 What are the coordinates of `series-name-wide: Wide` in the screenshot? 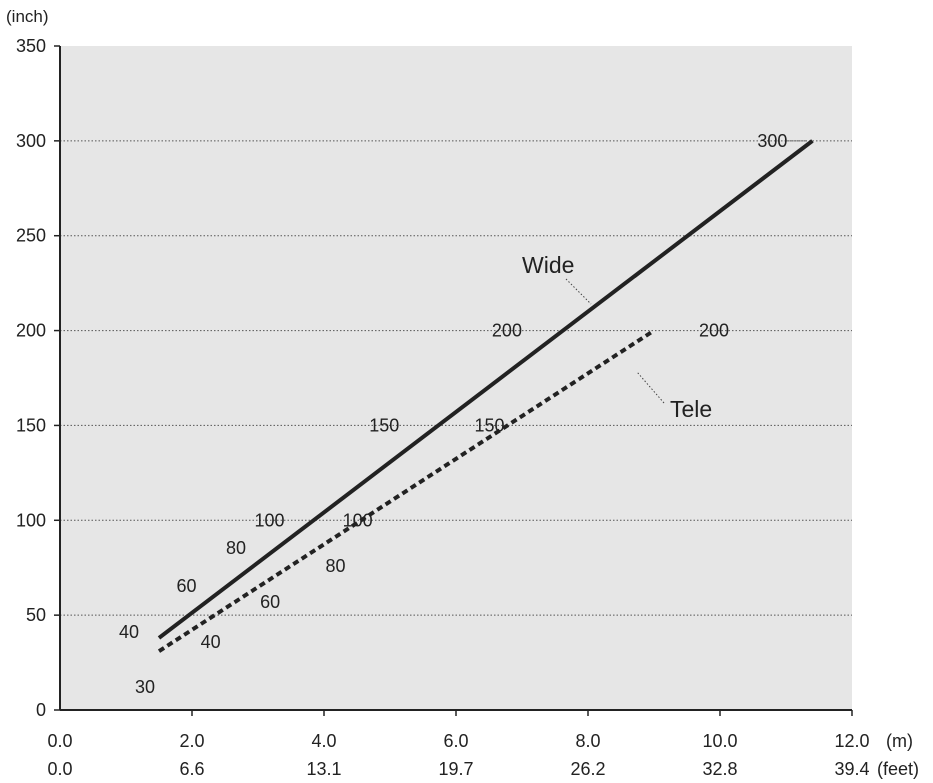 It's located at (548, 265).